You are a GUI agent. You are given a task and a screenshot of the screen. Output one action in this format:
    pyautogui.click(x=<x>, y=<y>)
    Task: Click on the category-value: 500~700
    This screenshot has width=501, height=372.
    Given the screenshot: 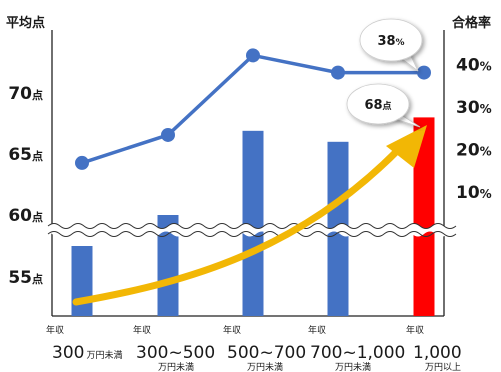 What is the action you would take?
    pyautogui.click(x=266, y=353)
    